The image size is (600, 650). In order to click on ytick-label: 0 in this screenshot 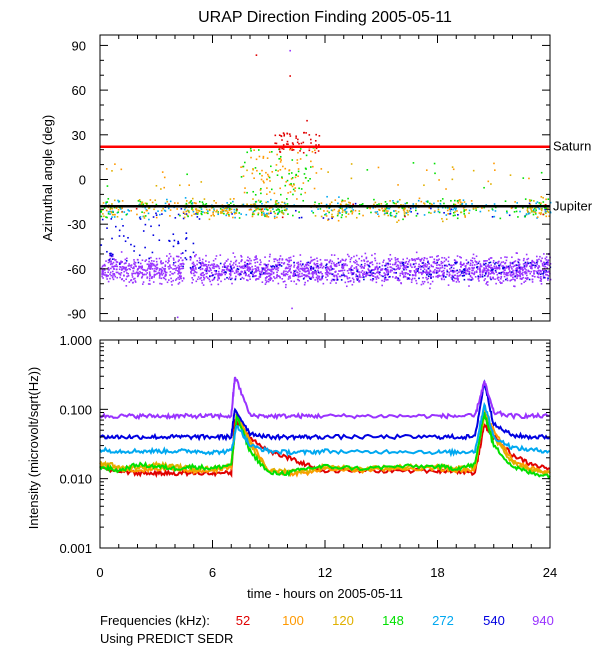, I will do `click(82, 179)`.